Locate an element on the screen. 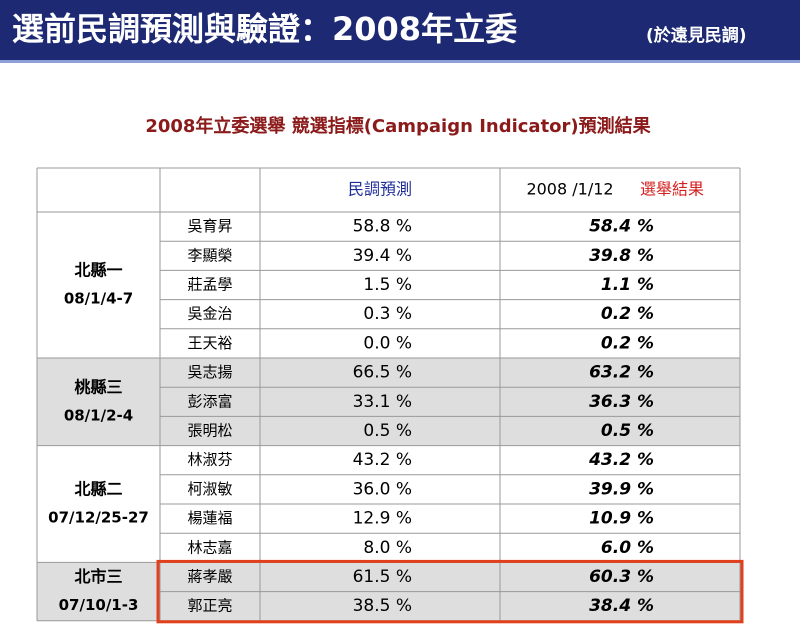  candidate: 吳志揚 is located at coordinates (209, 372).